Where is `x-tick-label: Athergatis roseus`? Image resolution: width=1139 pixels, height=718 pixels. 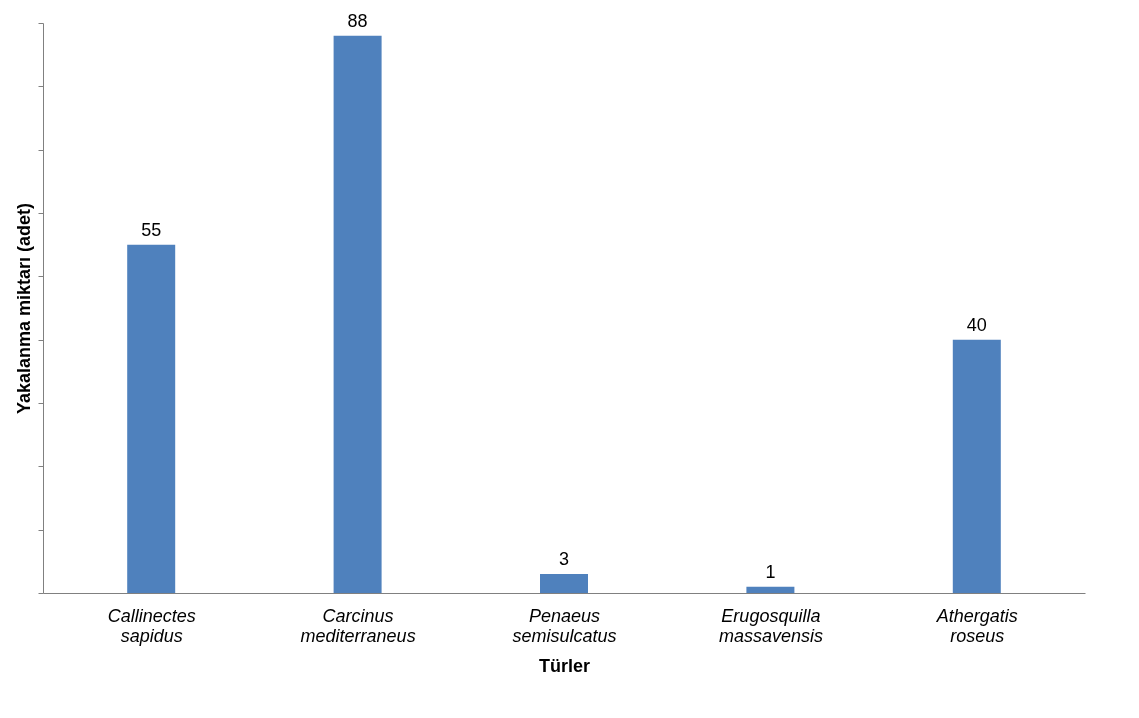 x-tick-label: Athergatis roseus is located at coordinates (976, 625).